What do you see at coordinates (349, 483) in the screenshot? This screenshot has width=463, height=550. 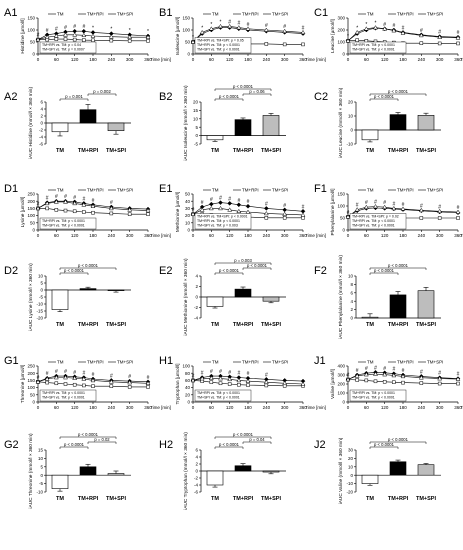 I see `y-tick-label: -10` at bounding box center [349, 483].